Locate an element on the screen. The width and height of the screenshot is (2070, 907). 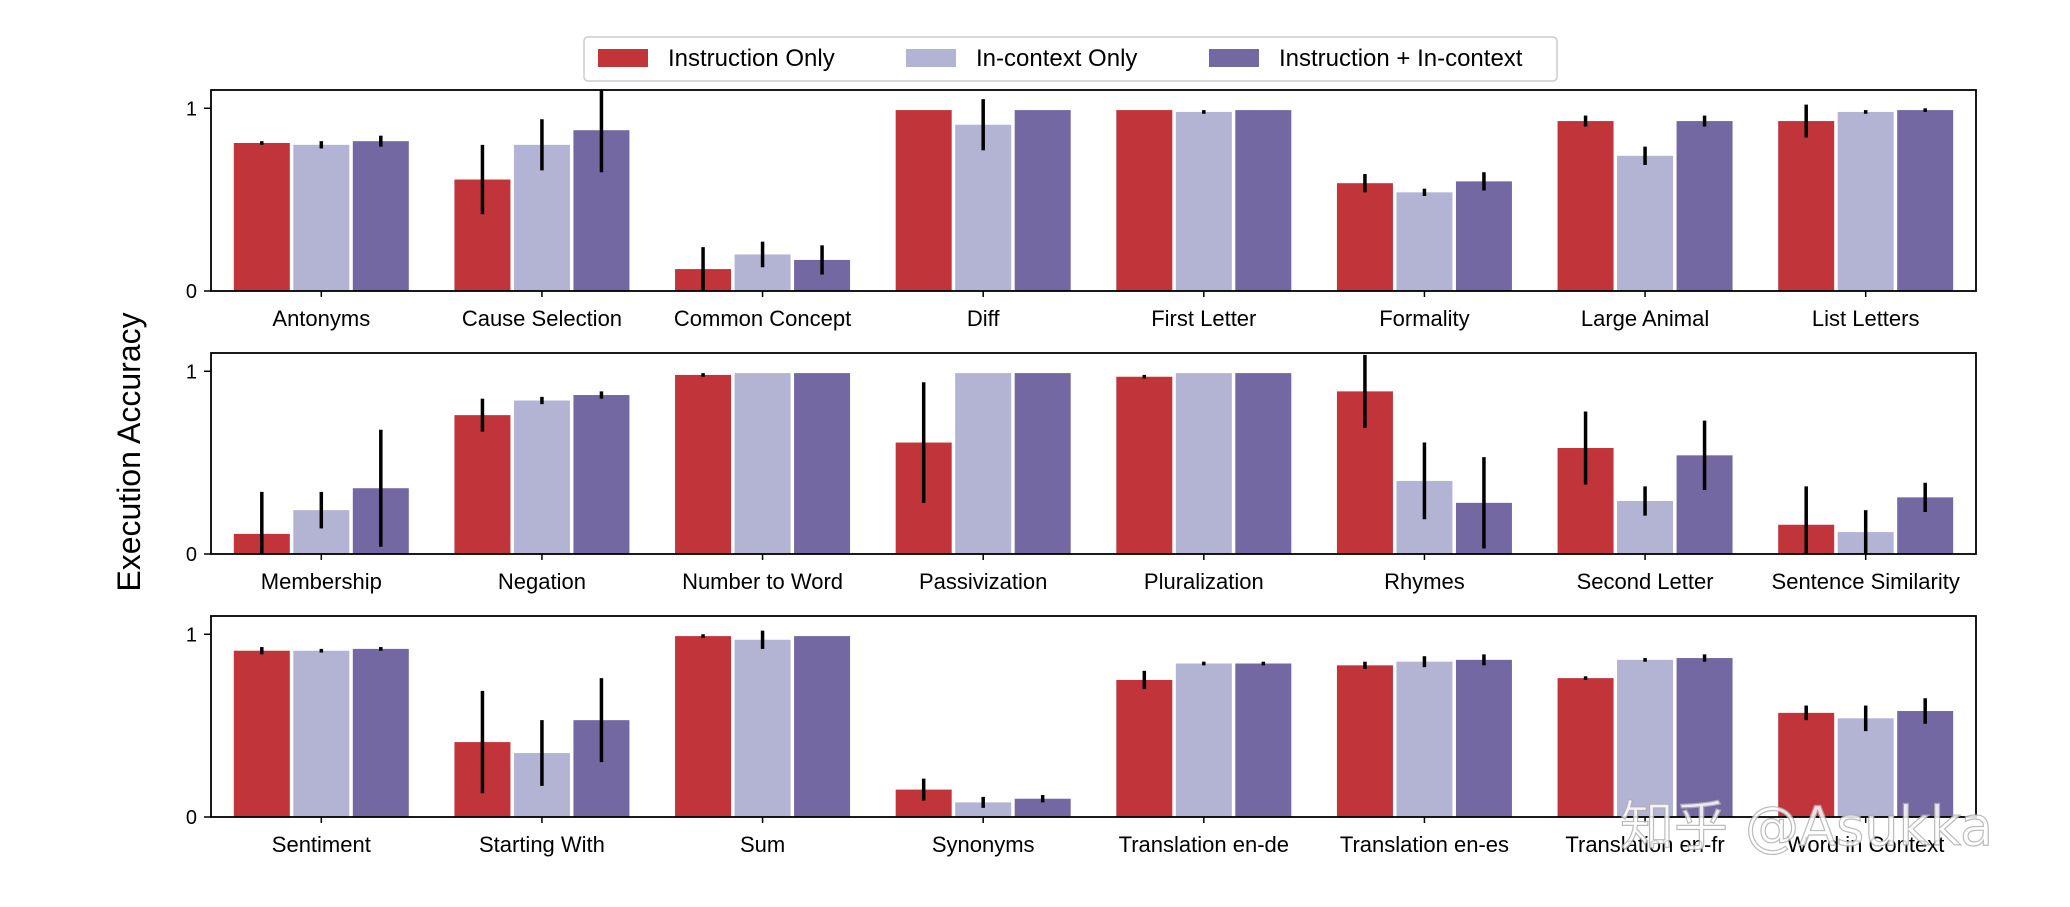
category-label: Membership is located at coordinates (321, 581).